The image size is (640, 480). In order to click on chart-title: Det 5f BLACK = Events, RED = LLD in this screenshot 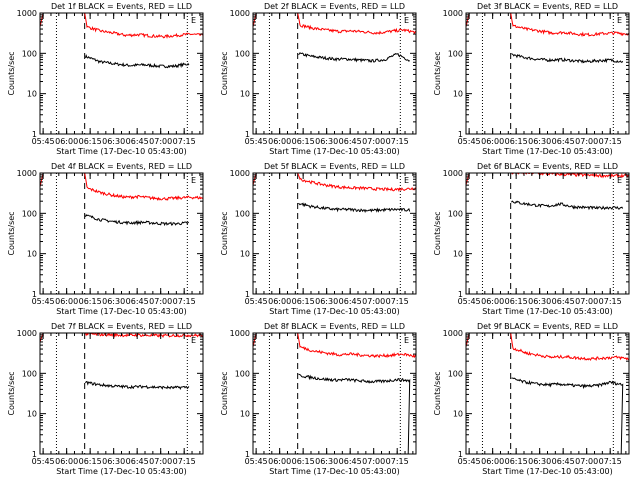, I will do `click(334, 166)`.